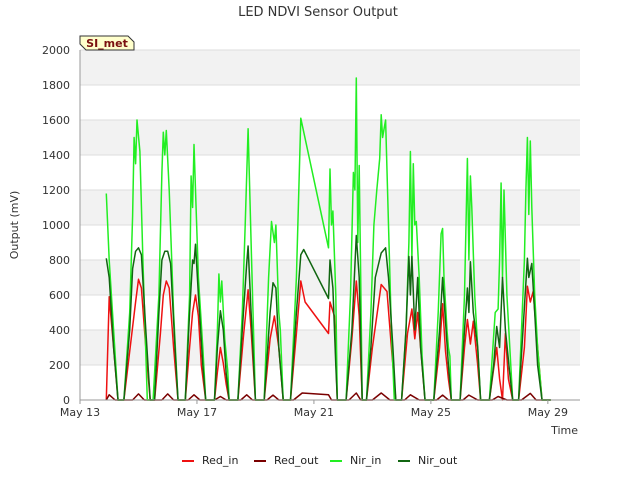 The height and width of the screenshot is (480, 640). What do you see at coordinates (365, 460) in the screenshot?
I see `legend-label: Nir_in` at bounding box center [365, 460].